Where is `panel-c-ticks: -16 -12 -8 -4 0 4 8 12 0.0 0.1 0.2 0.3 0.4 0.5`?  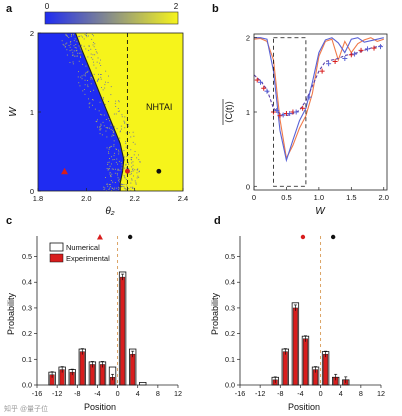
panel-c-ticks: -16 -12 -8 -4 0 4 8 12 0.0 0.1 0.2 0.3 0.4 0.5 is located at coordinates (102, 325).